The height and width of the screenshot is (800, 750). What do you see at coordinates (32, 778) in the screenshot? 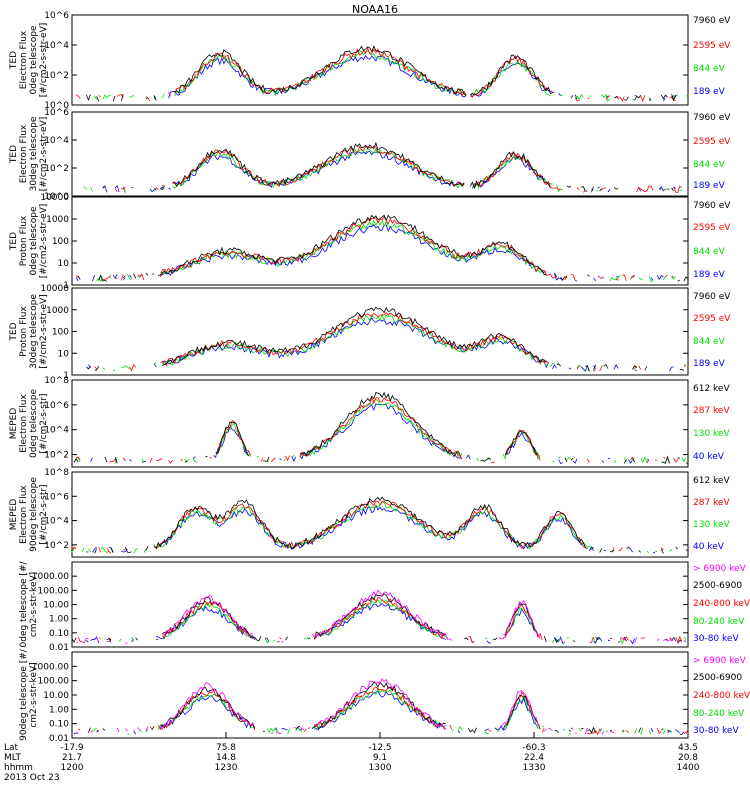
I see `date-label: 2013 Oct 23` at bounding box center [32, 778].